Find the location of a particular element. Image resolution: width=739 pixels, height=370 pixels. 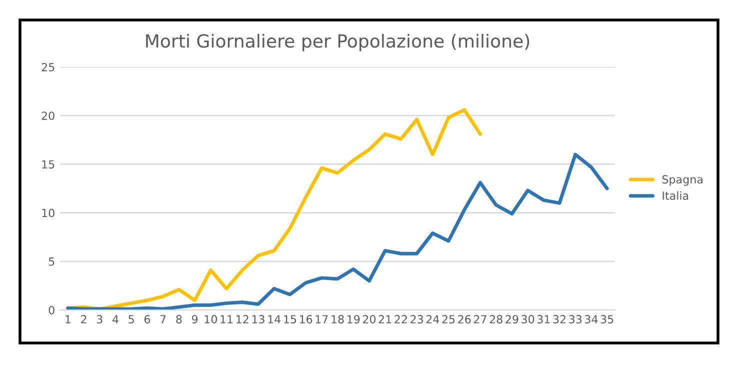

x-tick-label: 6 is located at coordinates (147, 319).